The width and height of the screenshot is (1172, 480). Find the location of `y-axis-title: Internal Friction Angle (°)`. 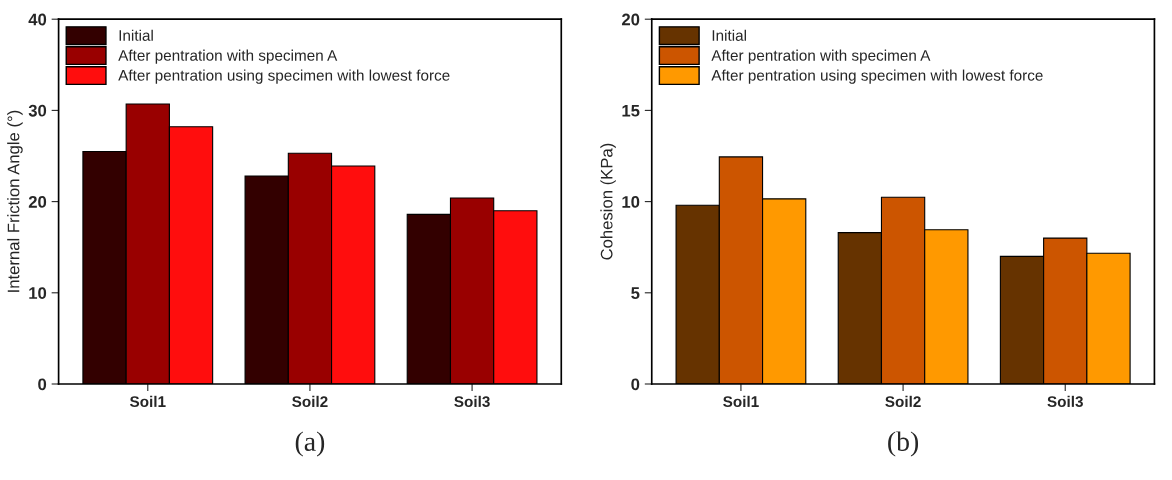

y-axis-title: Internal Friction Angle (°) is located at coordinates (15, 201).